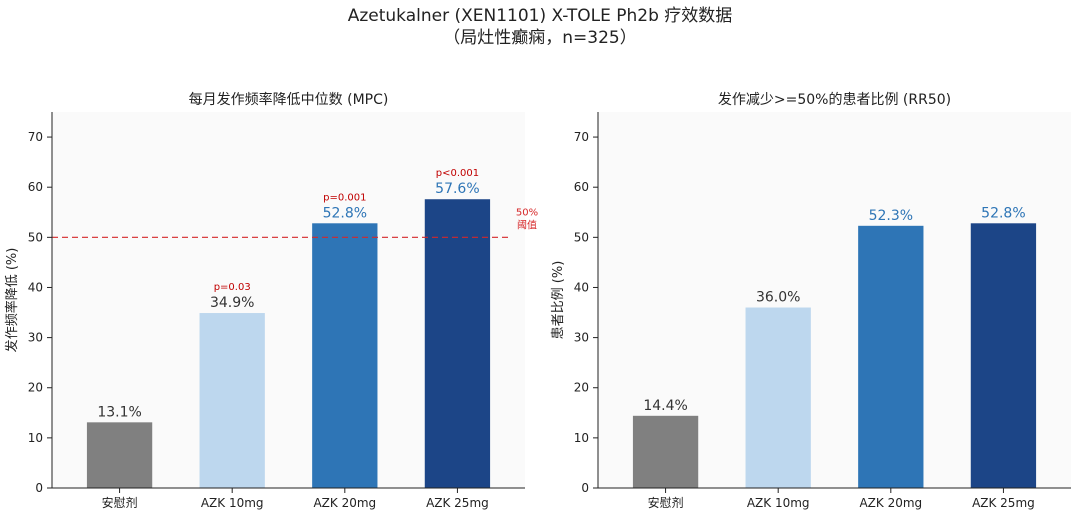 Image resolution: width=1080 pixels, height=519 pixels. What do you see at coordinates (527, 212) in the screenshot?
I see `threshold-label: 50%` at bounding box center [527, 212].